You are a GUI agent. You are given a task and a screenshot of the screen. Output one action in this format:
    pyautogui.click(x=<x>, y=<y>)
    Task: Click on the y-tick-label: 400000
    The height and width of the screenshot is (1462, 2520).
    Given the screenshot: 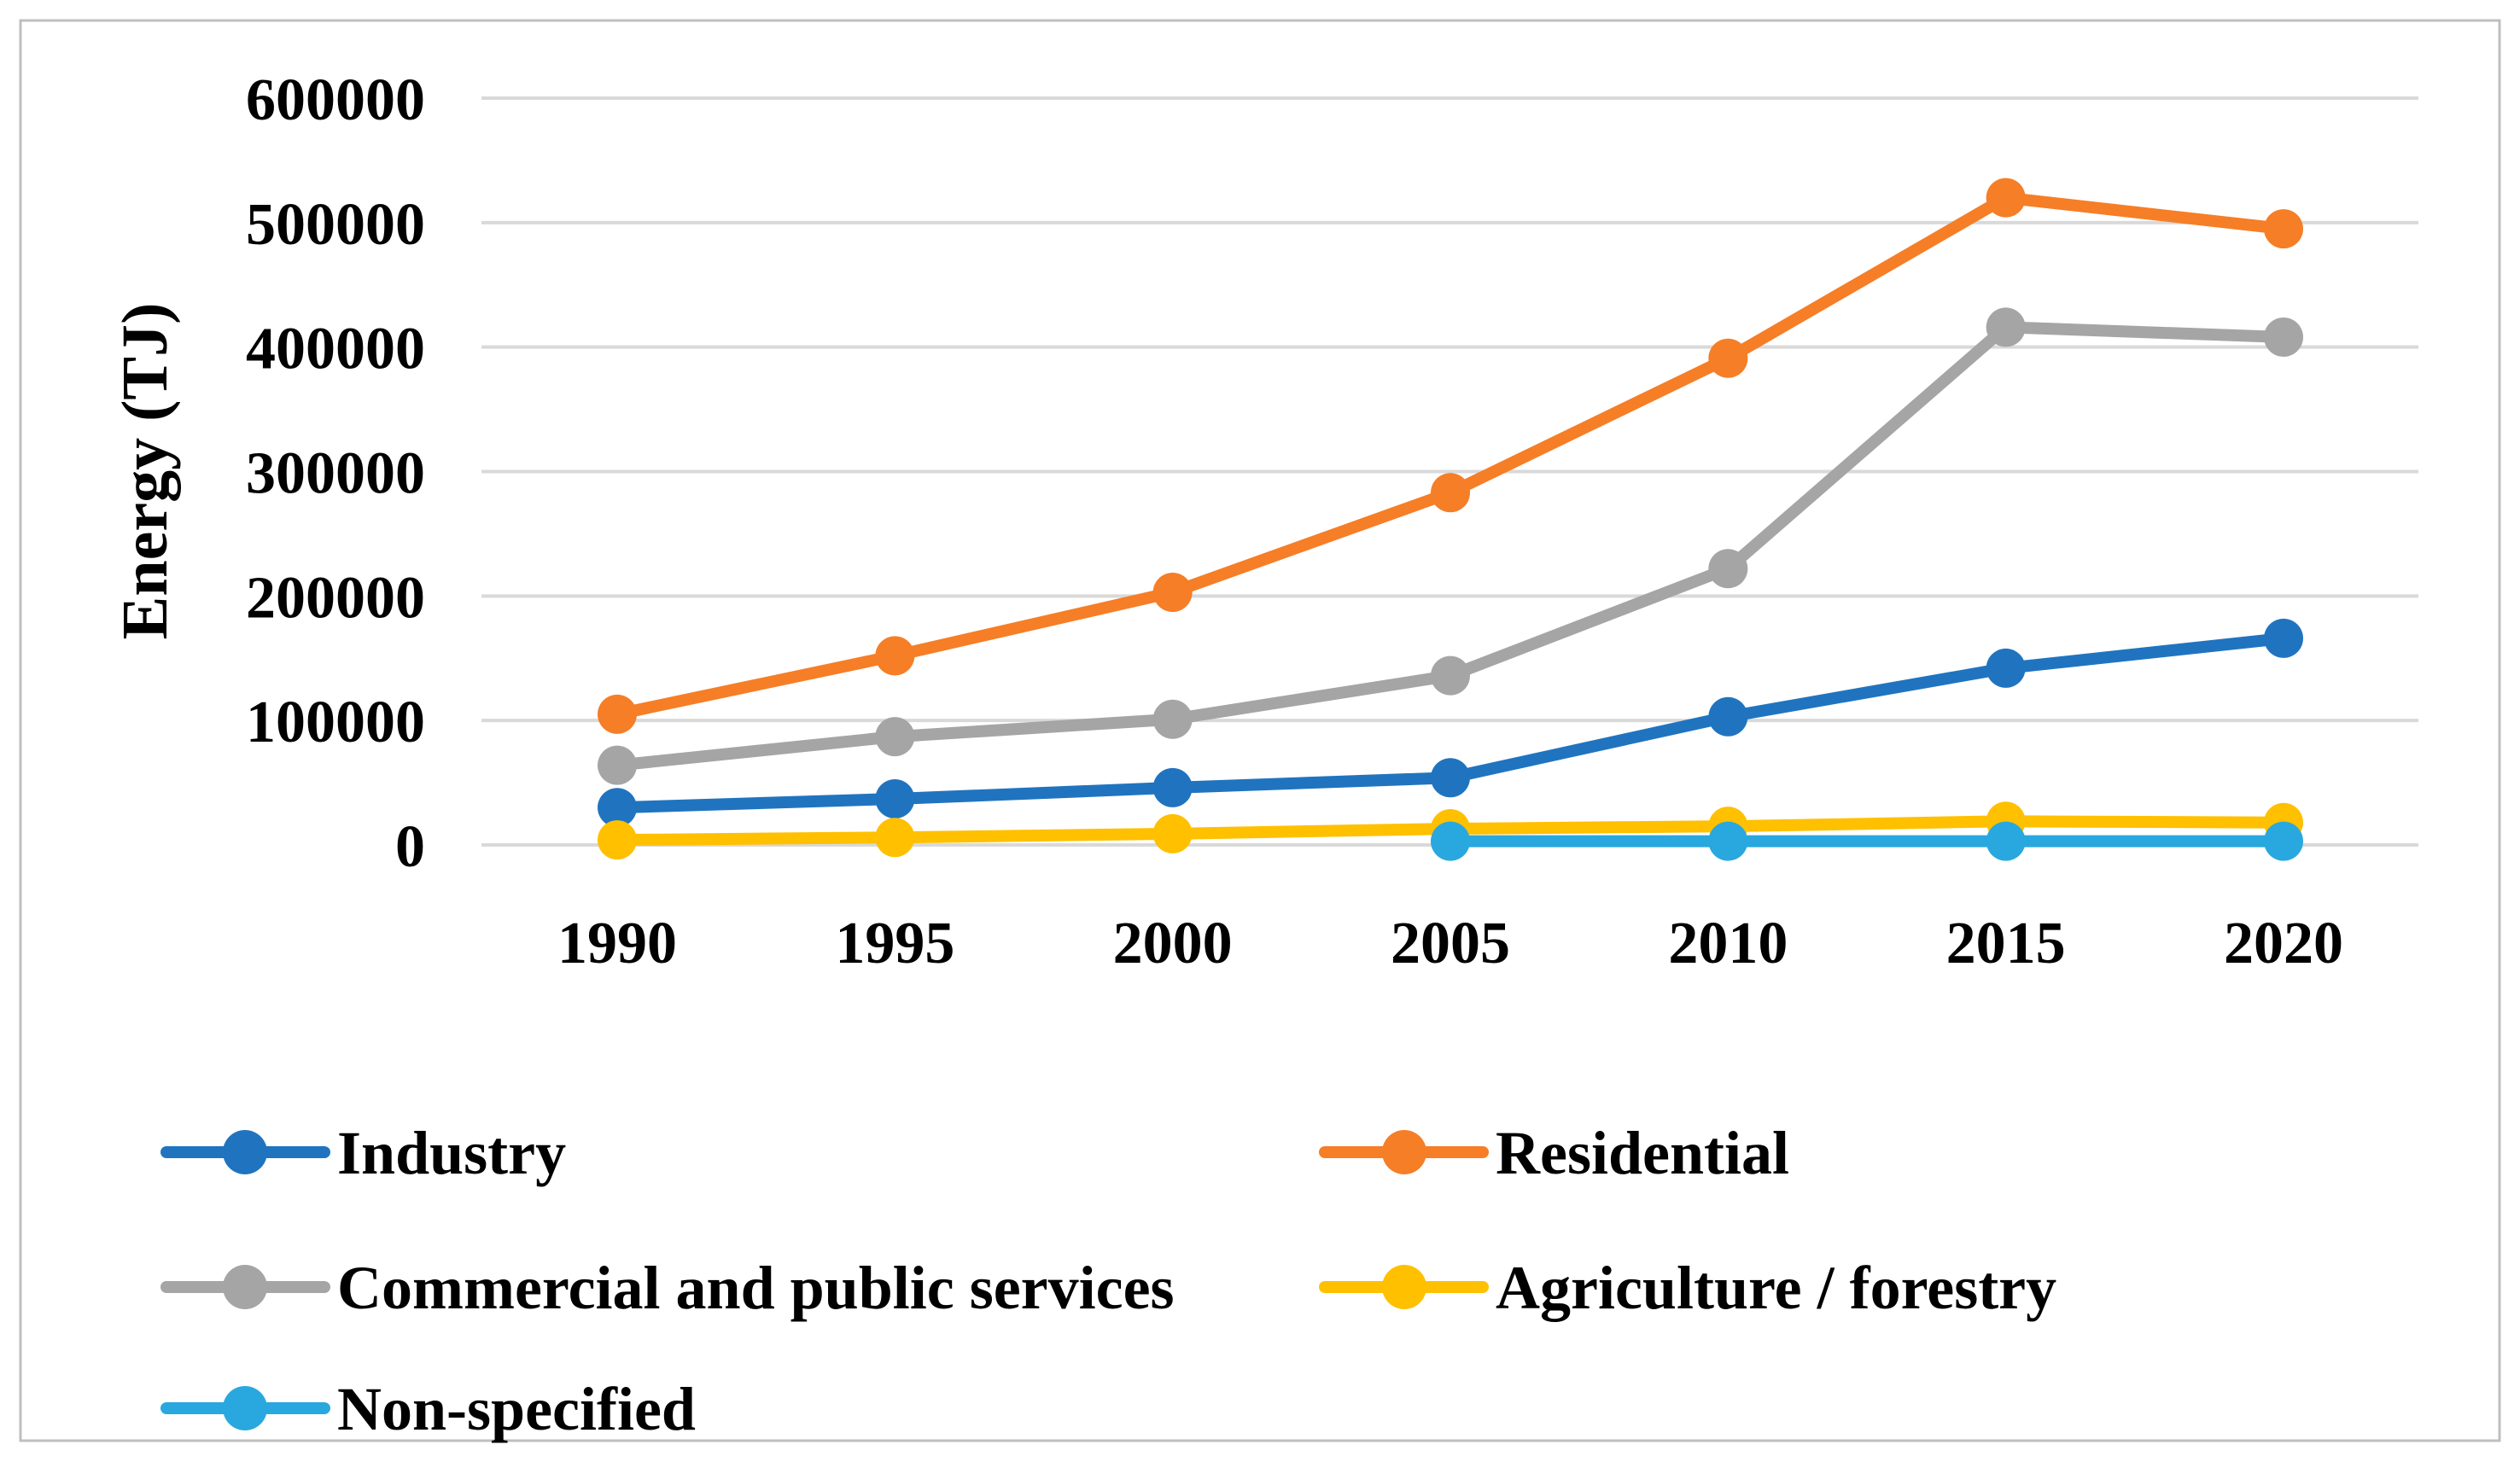 What is the action you would take?
    pyautogui.click(x=335, y=349)
    